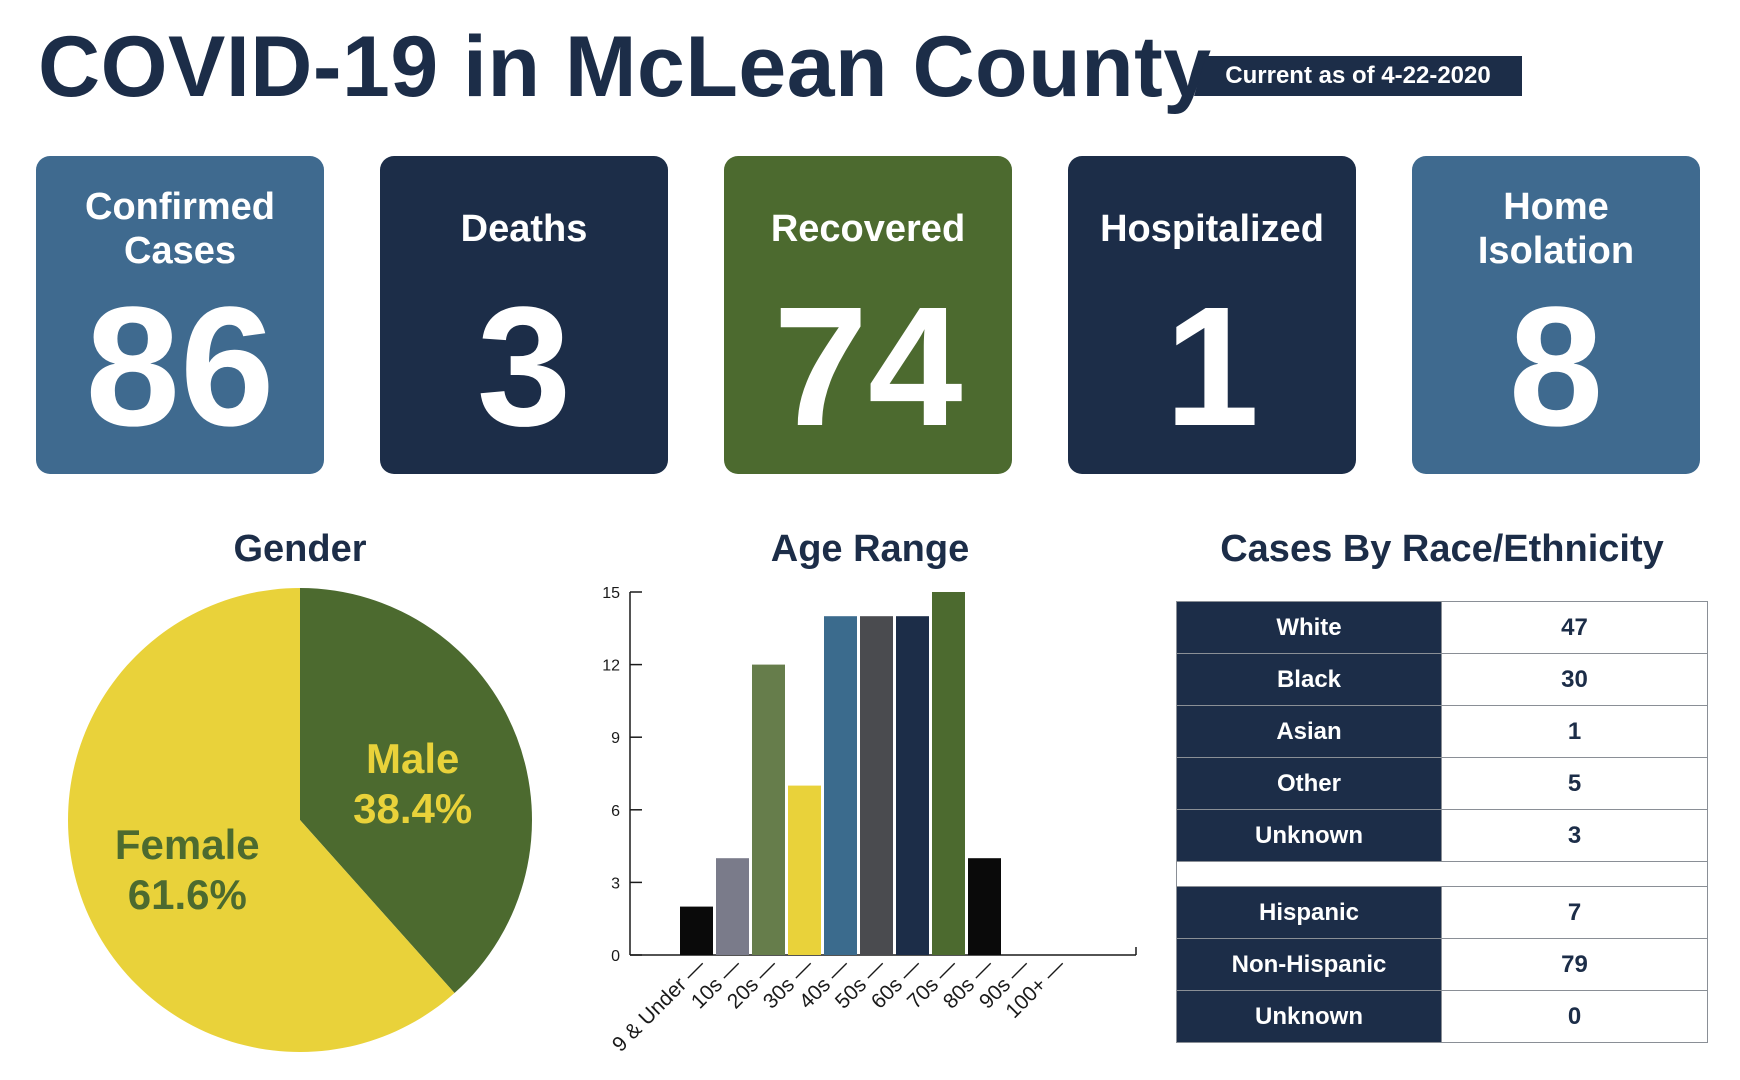  What do you see at coordinates (1574, 679) in the screenshot?
I see `row-value: 30` at bounding box center [1574, 679].